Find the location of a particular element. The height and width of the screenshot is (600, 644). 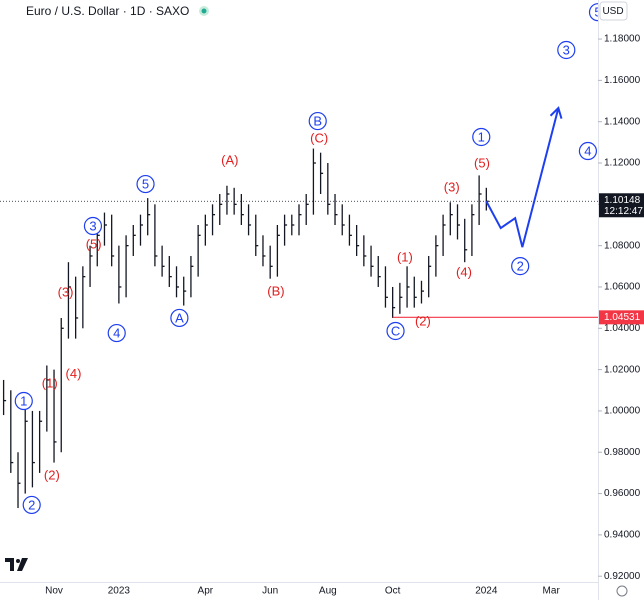

projection-path is located at coordinates (522, 177).